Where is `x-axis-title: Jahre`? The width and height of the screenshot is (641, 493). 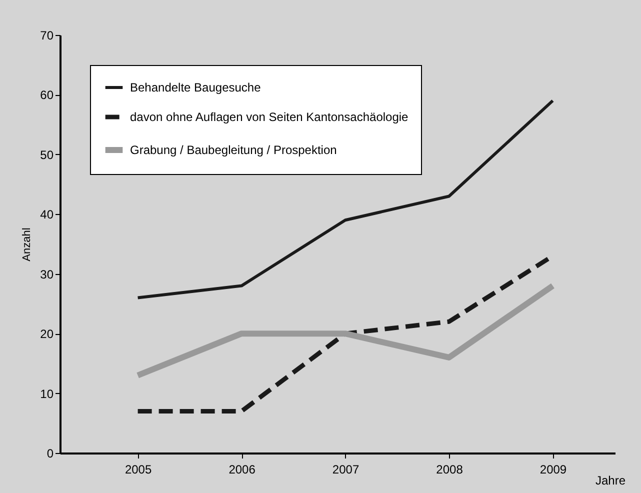
x-axis-title: Jahre is located at coordinates (610, 481).